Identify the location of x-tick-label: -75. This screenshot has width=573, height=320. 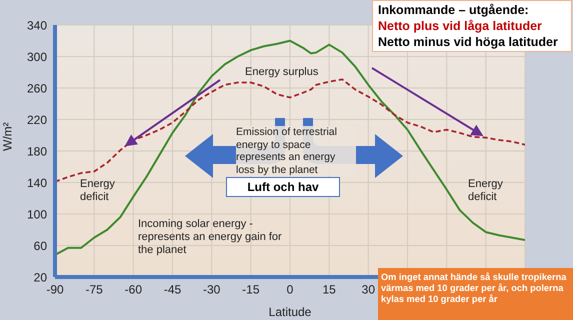
(94, 289).